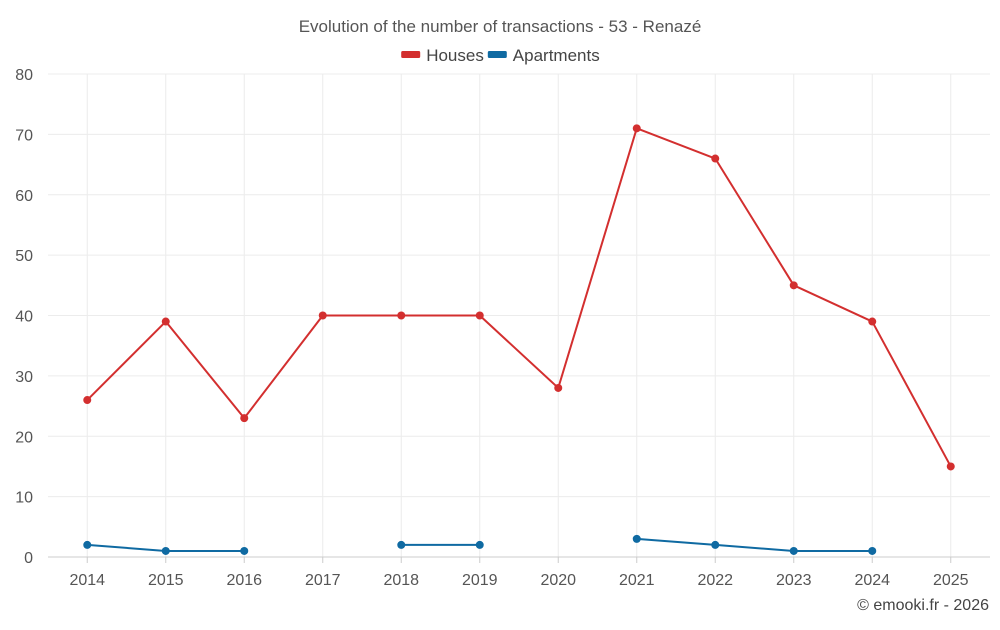 This screenshot has height=630, width=1000. Describe the element at coordinates (401, 580) in the screenshot. I see `x-tick-label: 2018` at that location.